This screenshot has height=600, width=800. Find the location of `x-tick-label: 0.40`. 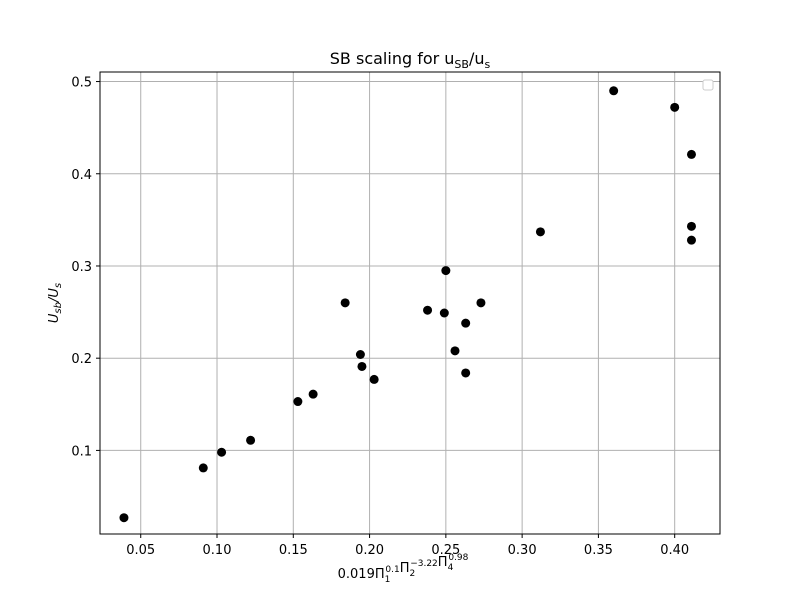

x-tick-label: 0.40 is located at coordinates (674, 550).